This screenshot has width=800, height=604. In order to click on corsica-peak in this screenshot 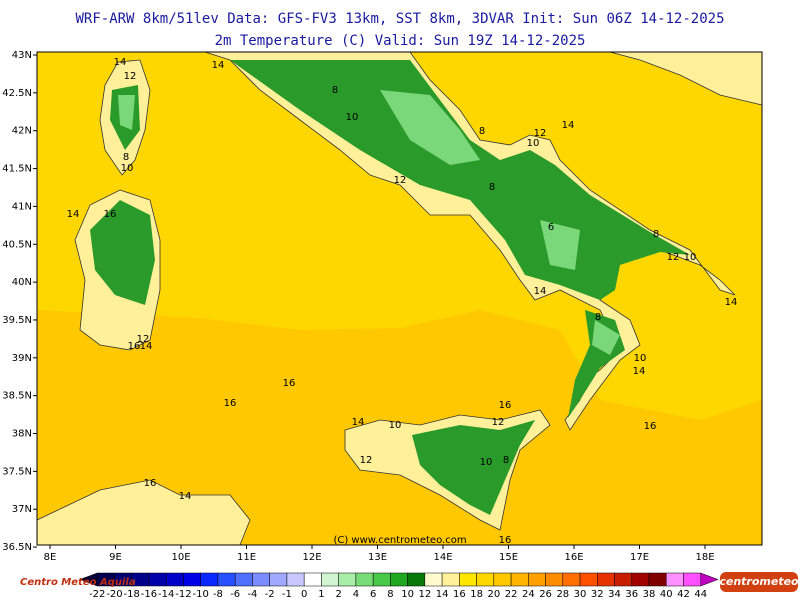, I will do `click(126, 112)`.